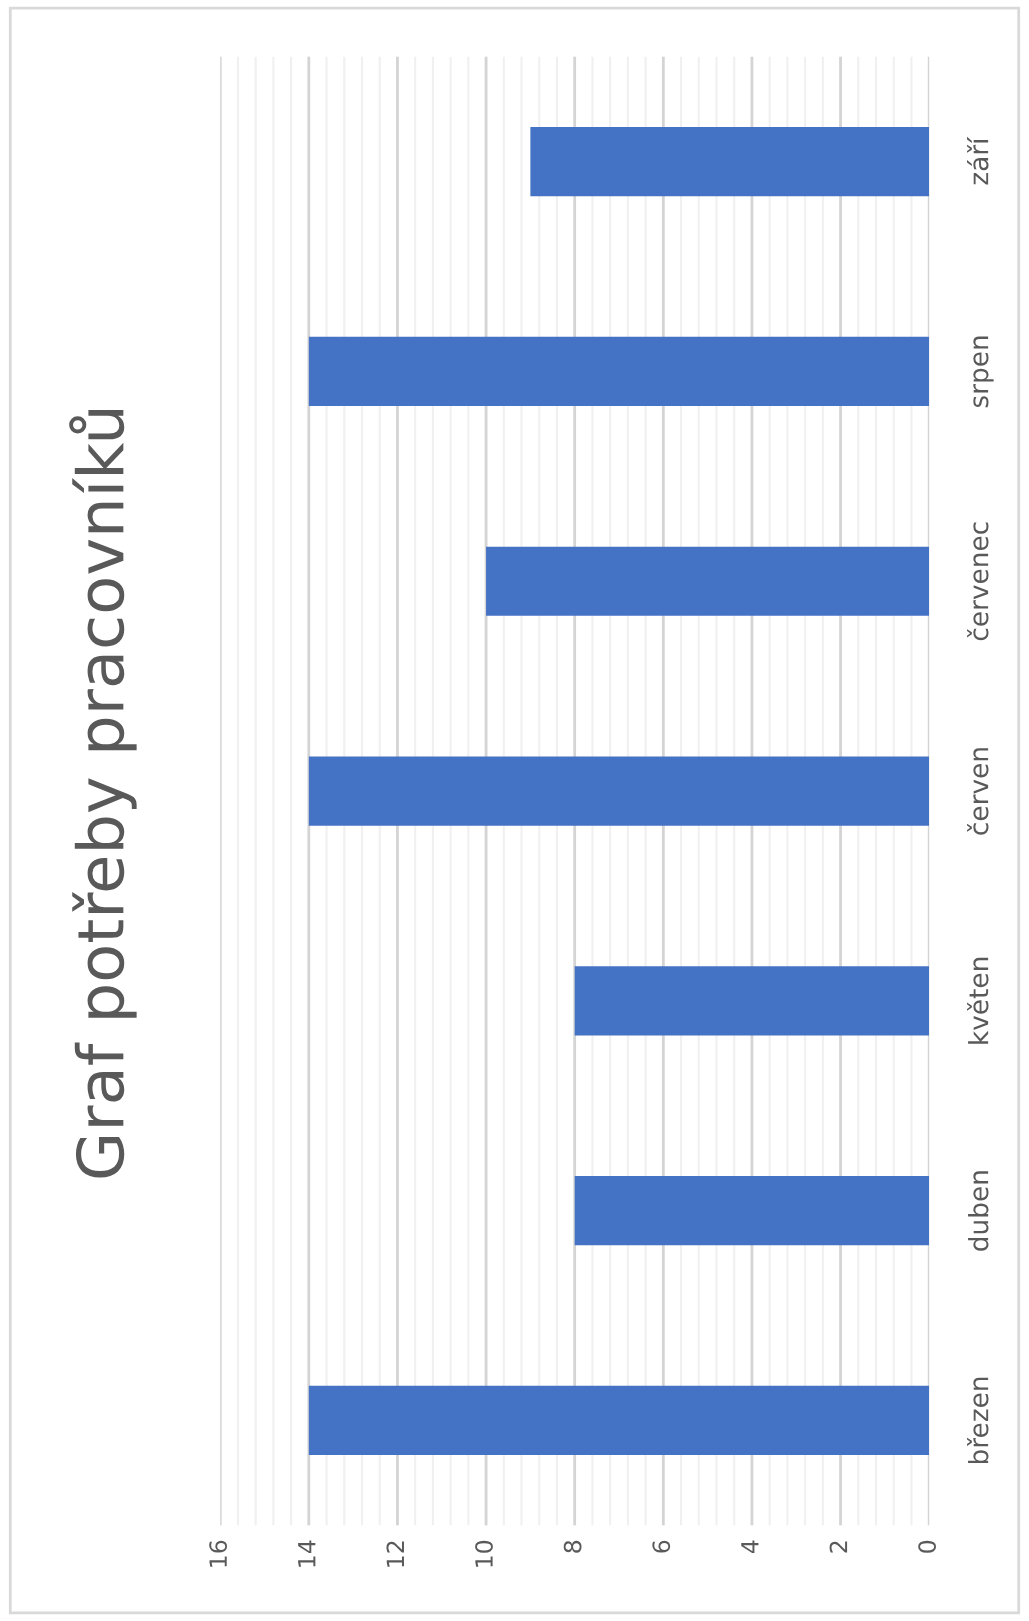 This screenshot has width=1029, height=1621. I want to click on x-tick-label: 16, so click(218, 1553).